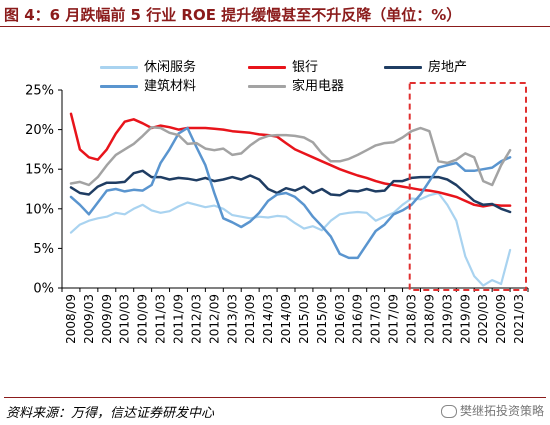 The height and width of the screenshot is (425, 550). I want to click on x-tick-label: 2010/03, so click(125, 319).